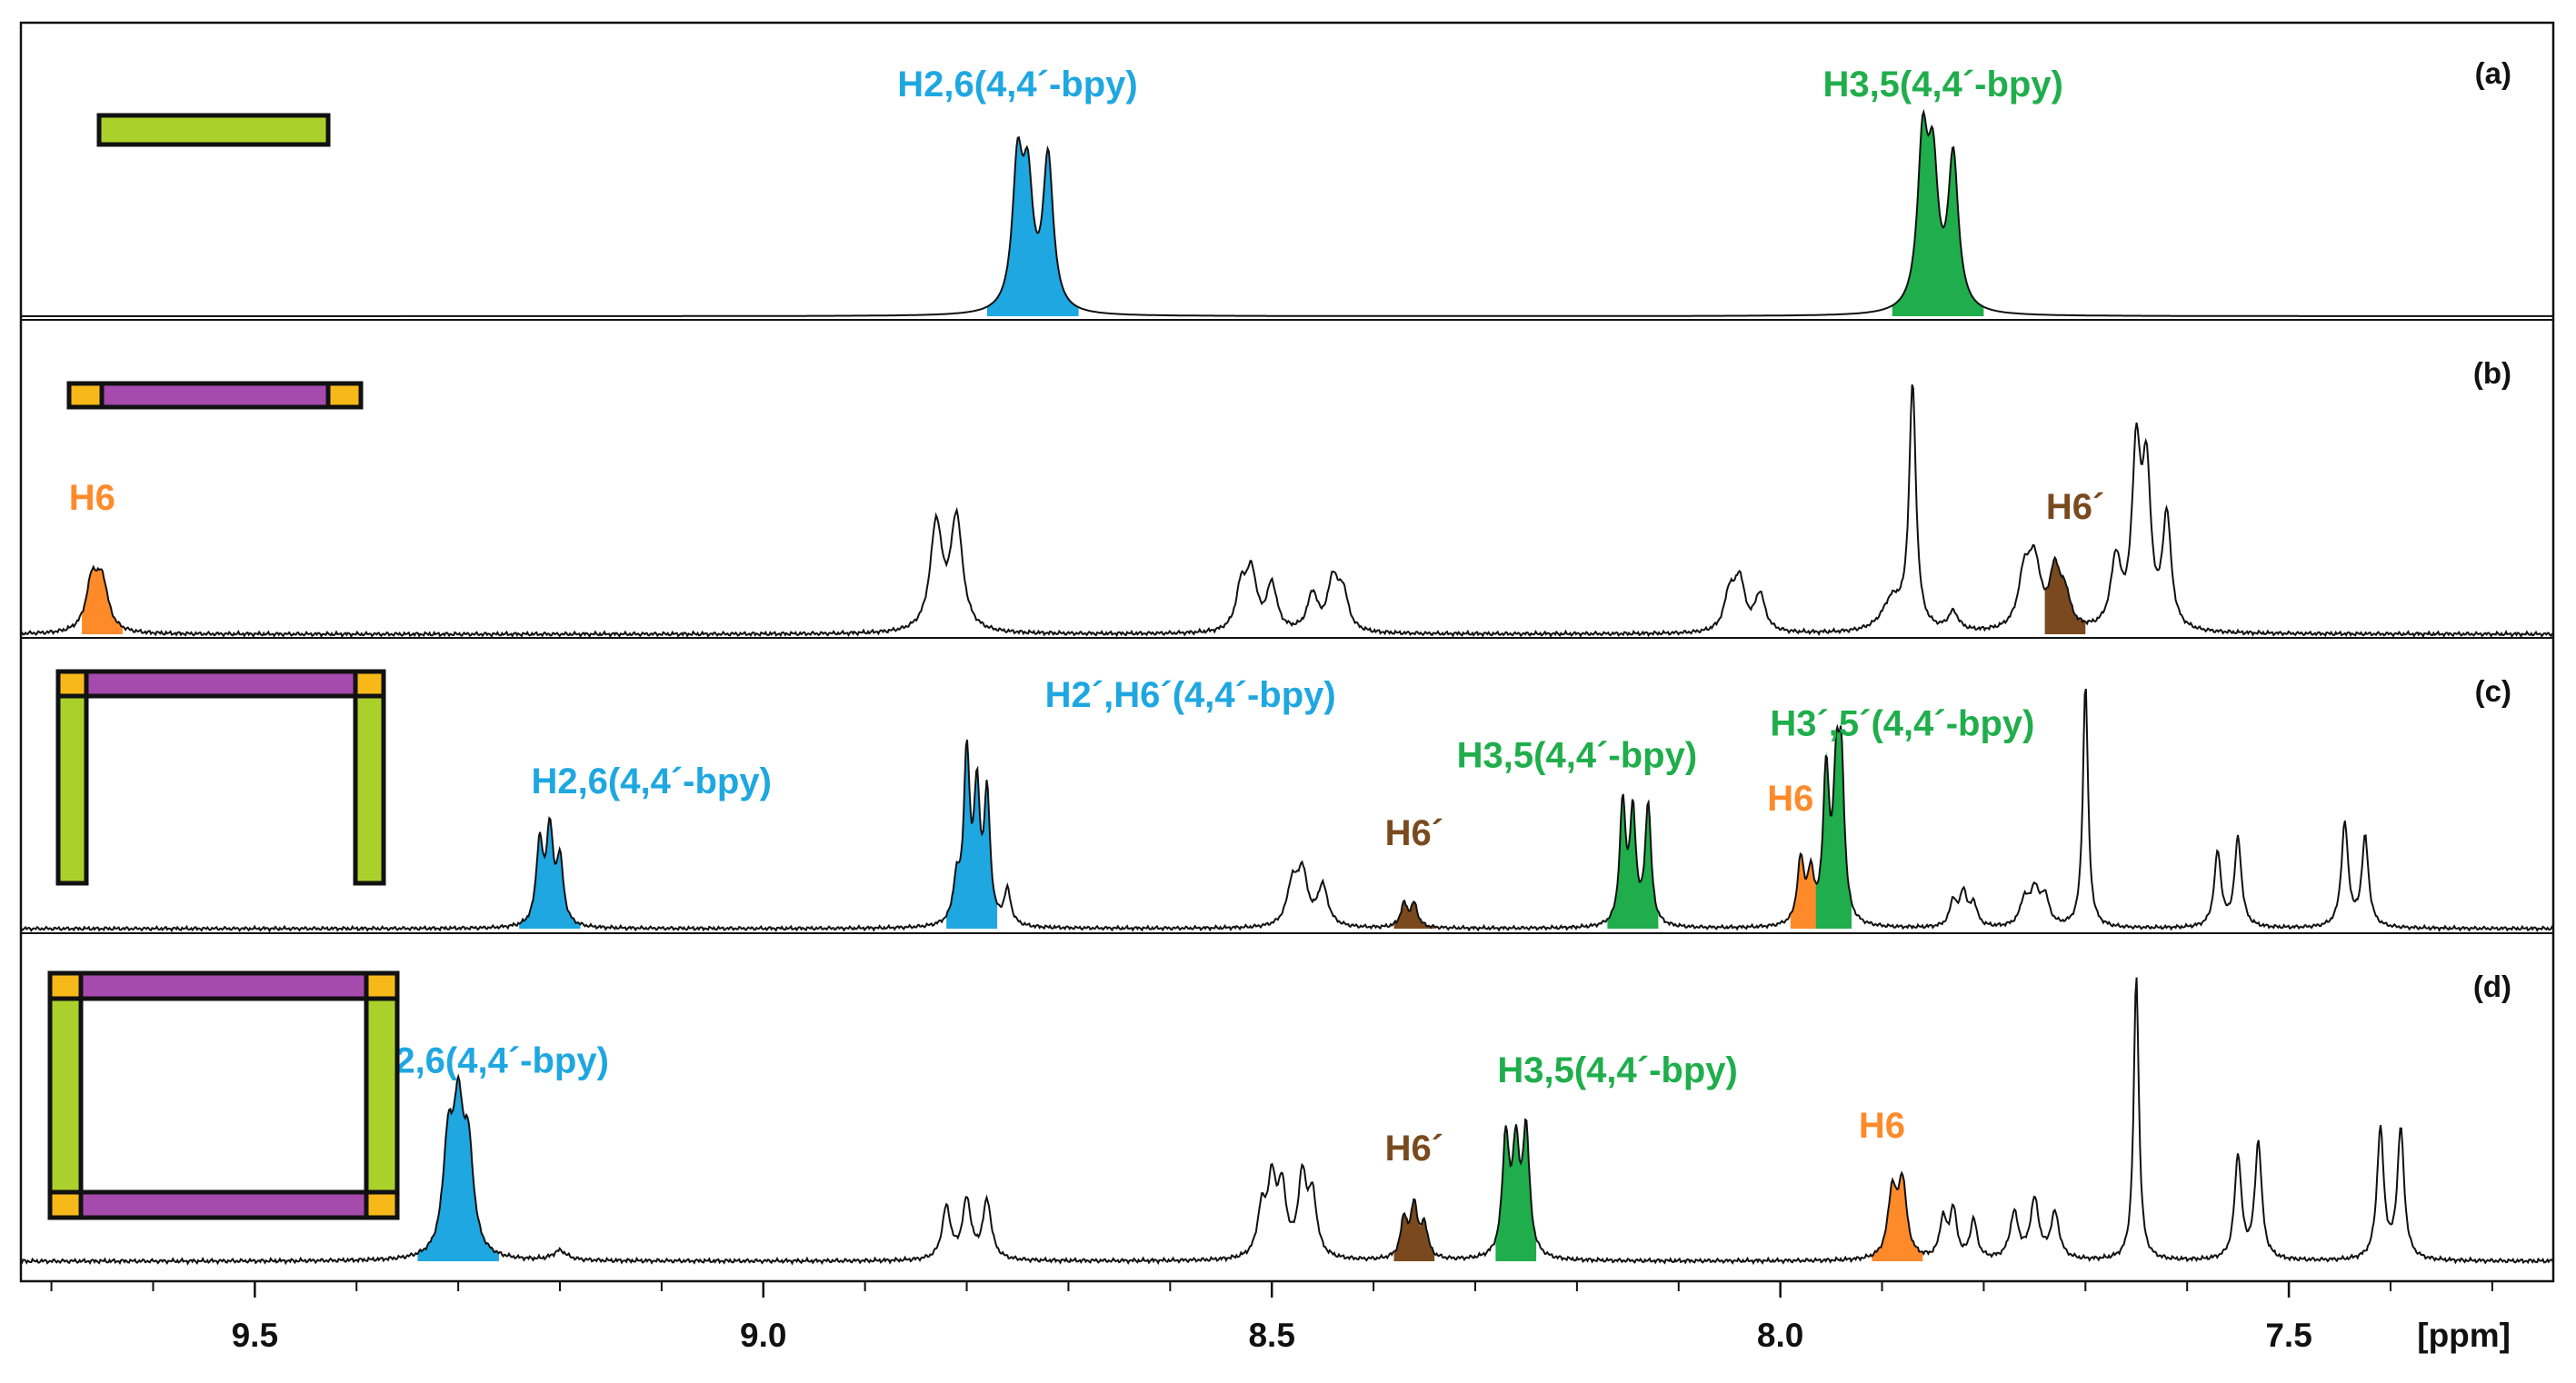  Describe the element at coordinates (1190, 695) in the screenshot. I see `peak-annotation: H2´,H6´(4,4´-bpy)` at that location.